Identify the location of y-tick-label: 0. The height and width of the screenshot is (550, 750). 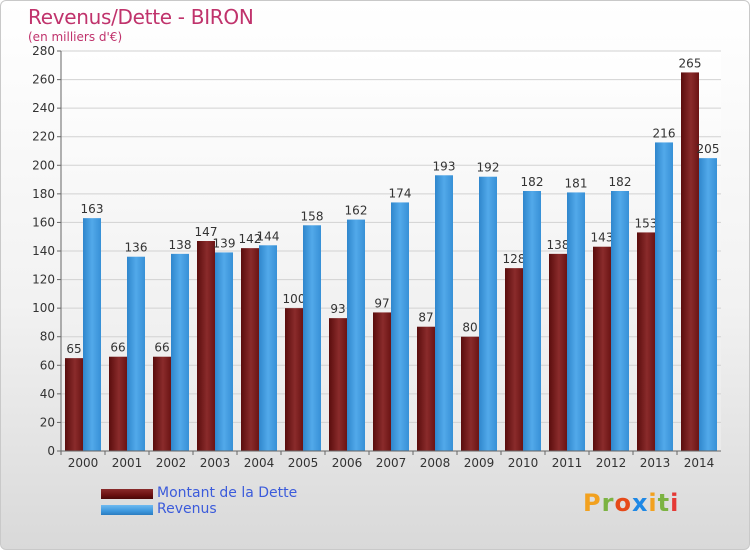
(51, 451).